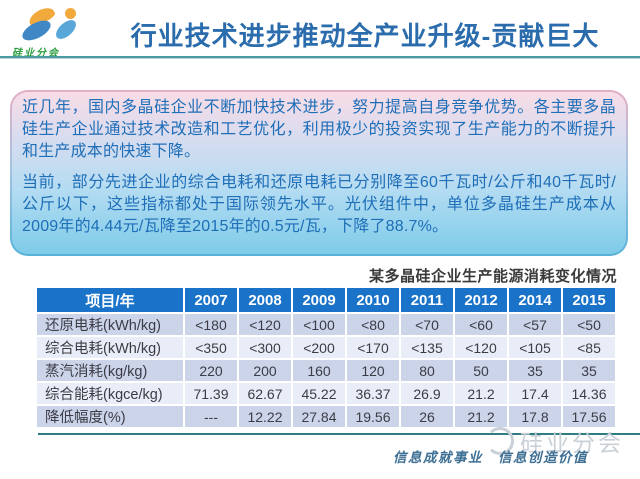  Describe the element at coordinates (319, 324) in the screenshot. I see `value-cell: <100` at that location.